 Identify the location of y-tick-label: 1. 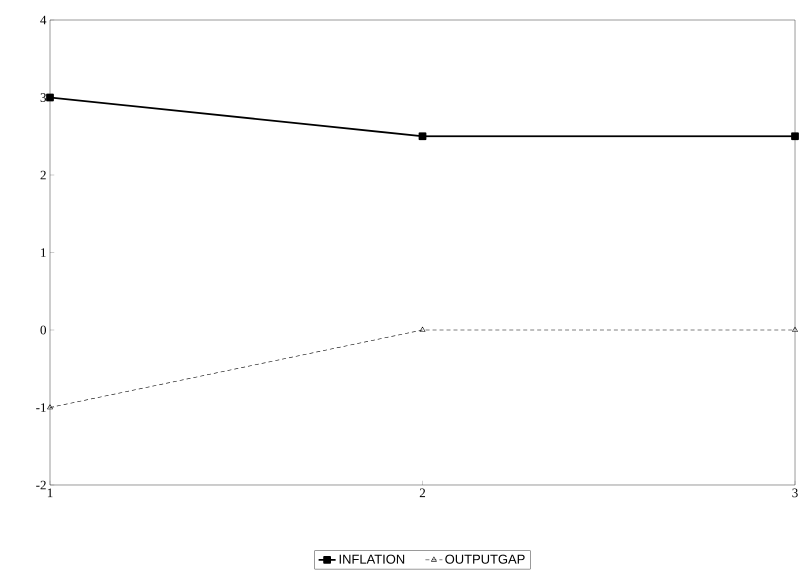
(43, 252).